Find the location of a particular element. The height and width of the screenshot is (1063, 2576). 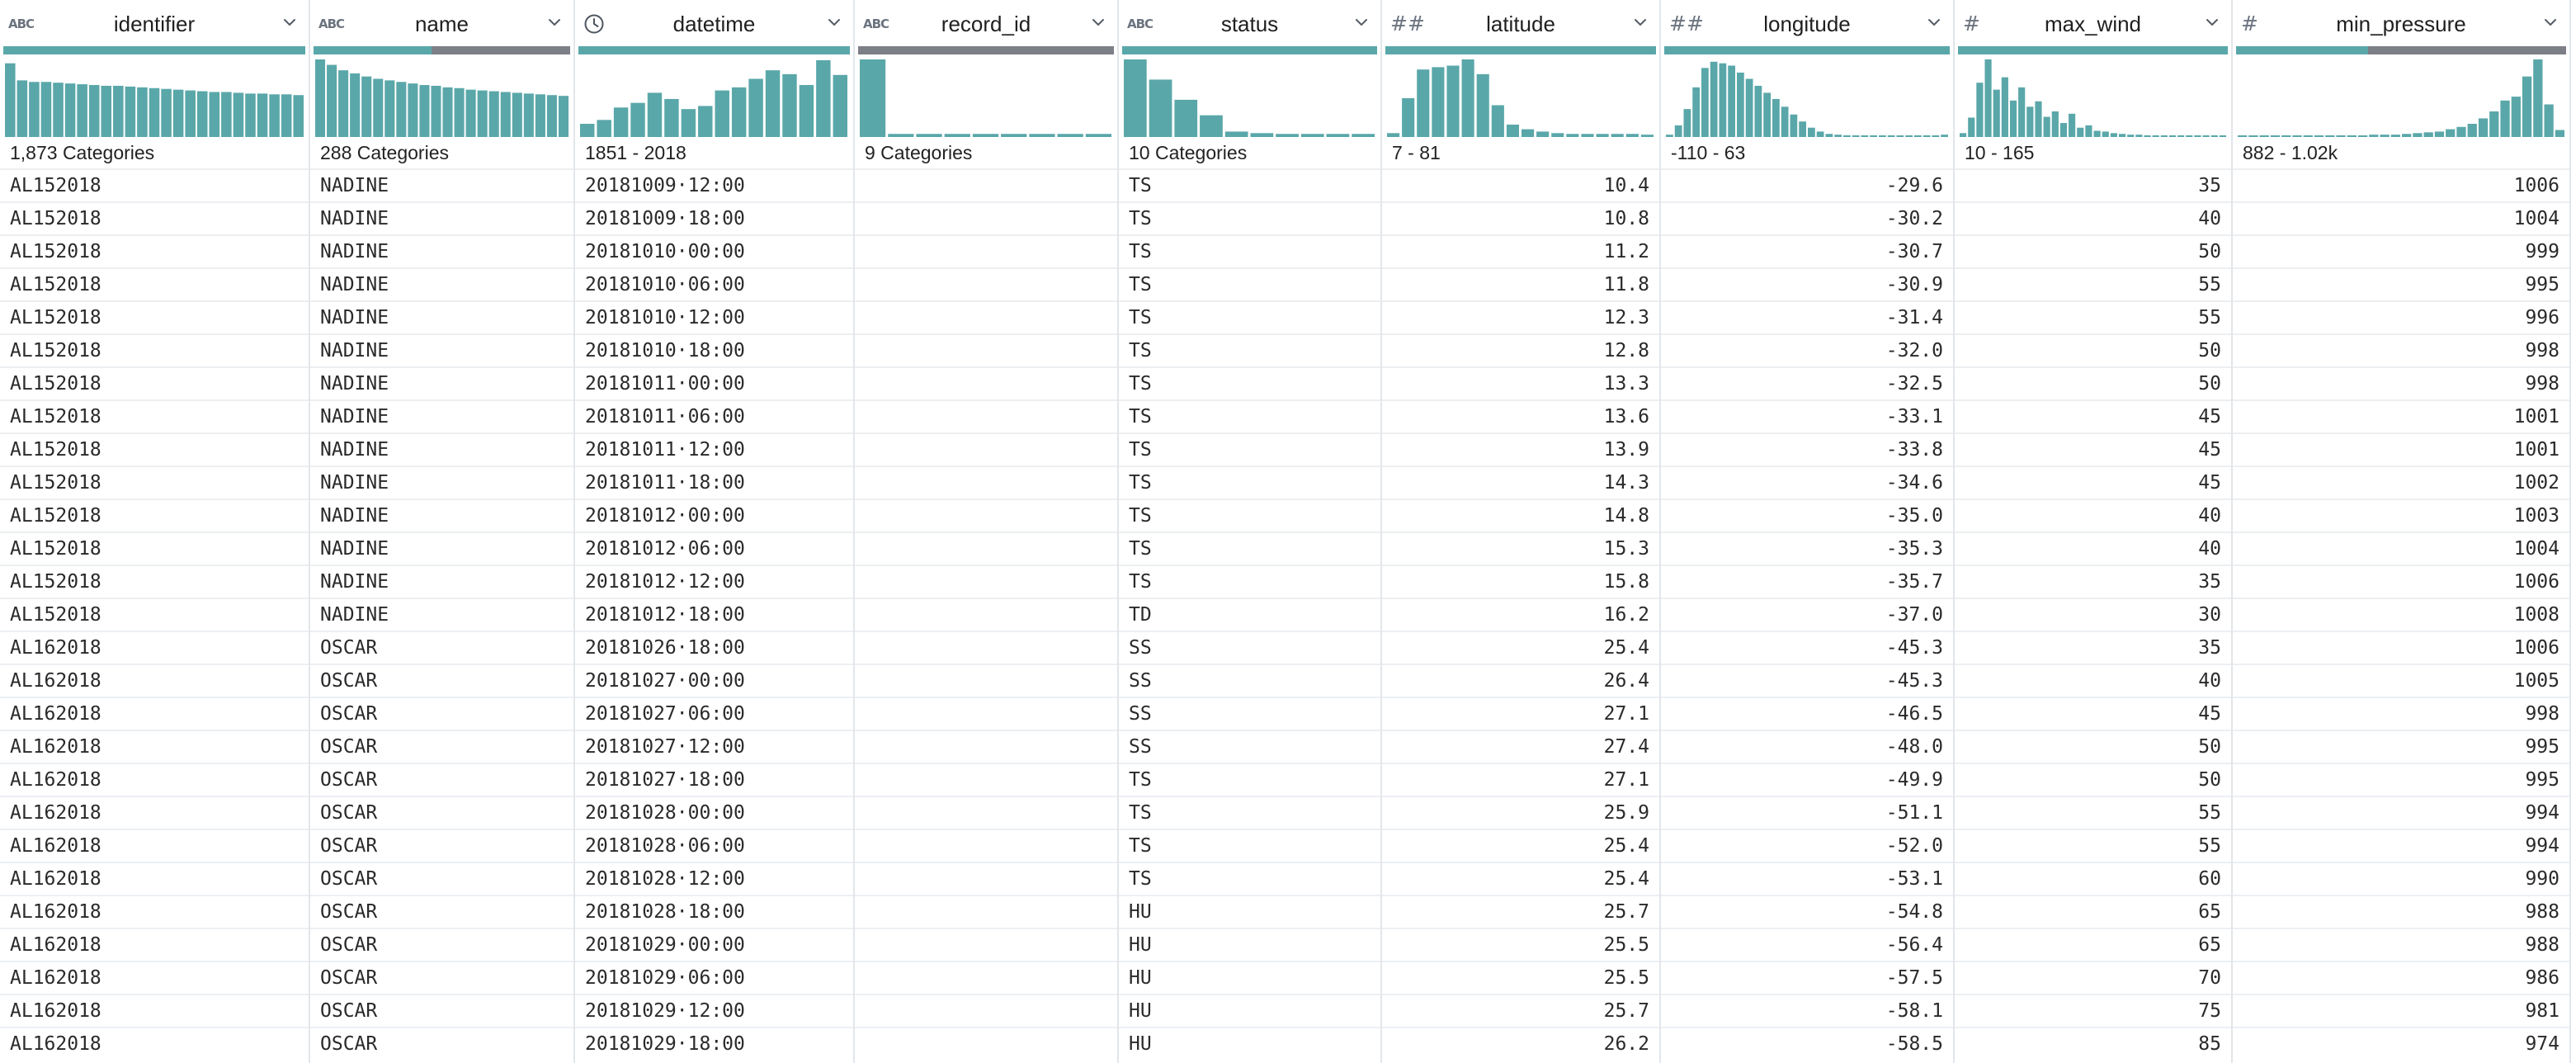

cell-max_wind: 50 is located at coordinates (2093, 250).